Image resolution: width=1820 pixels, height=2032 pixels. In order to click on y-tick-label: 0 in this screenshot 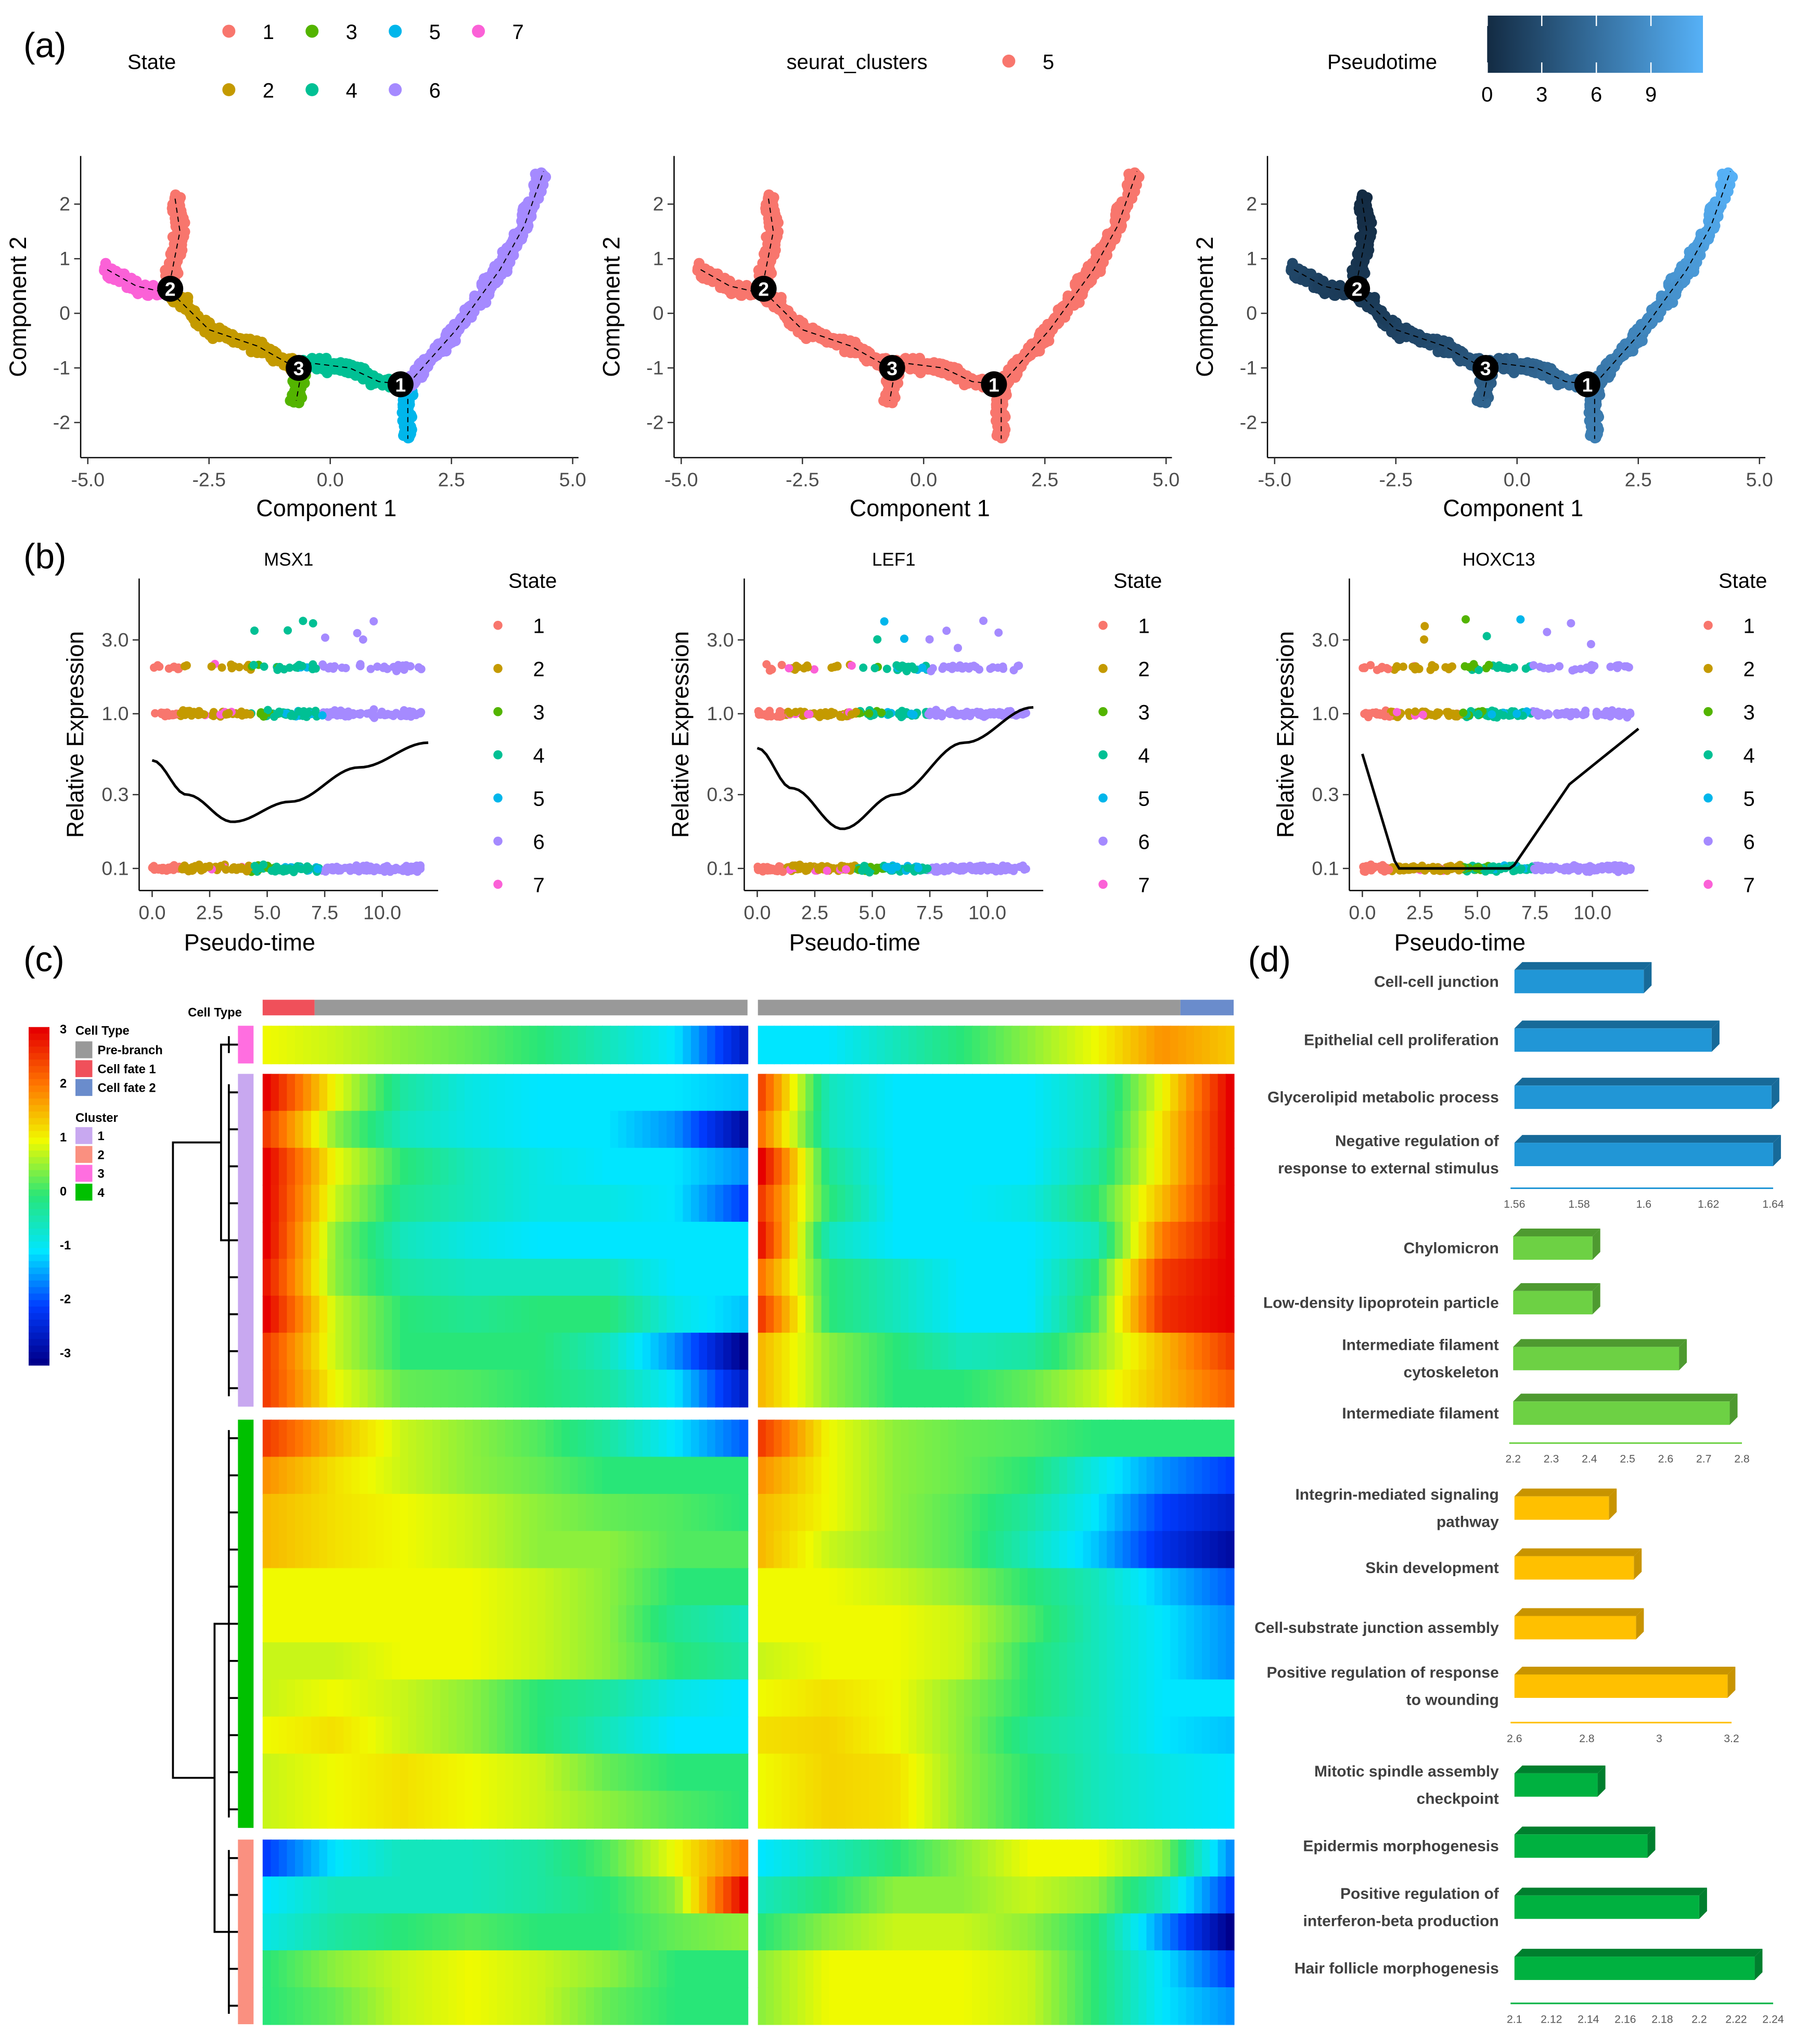, I will do `click(1251, 313)`.